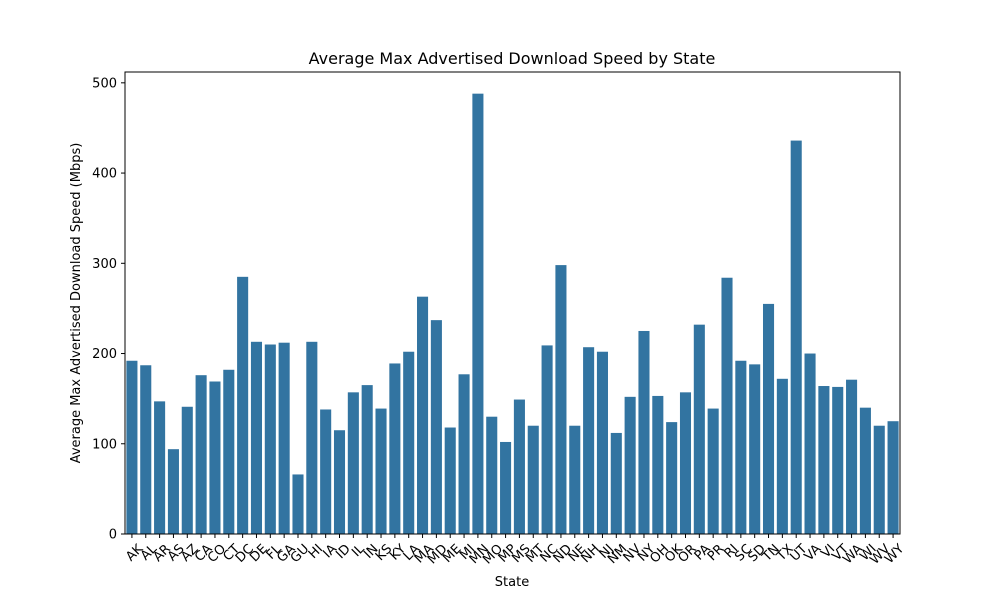  I want to click on bar-me, so click(450, 480).